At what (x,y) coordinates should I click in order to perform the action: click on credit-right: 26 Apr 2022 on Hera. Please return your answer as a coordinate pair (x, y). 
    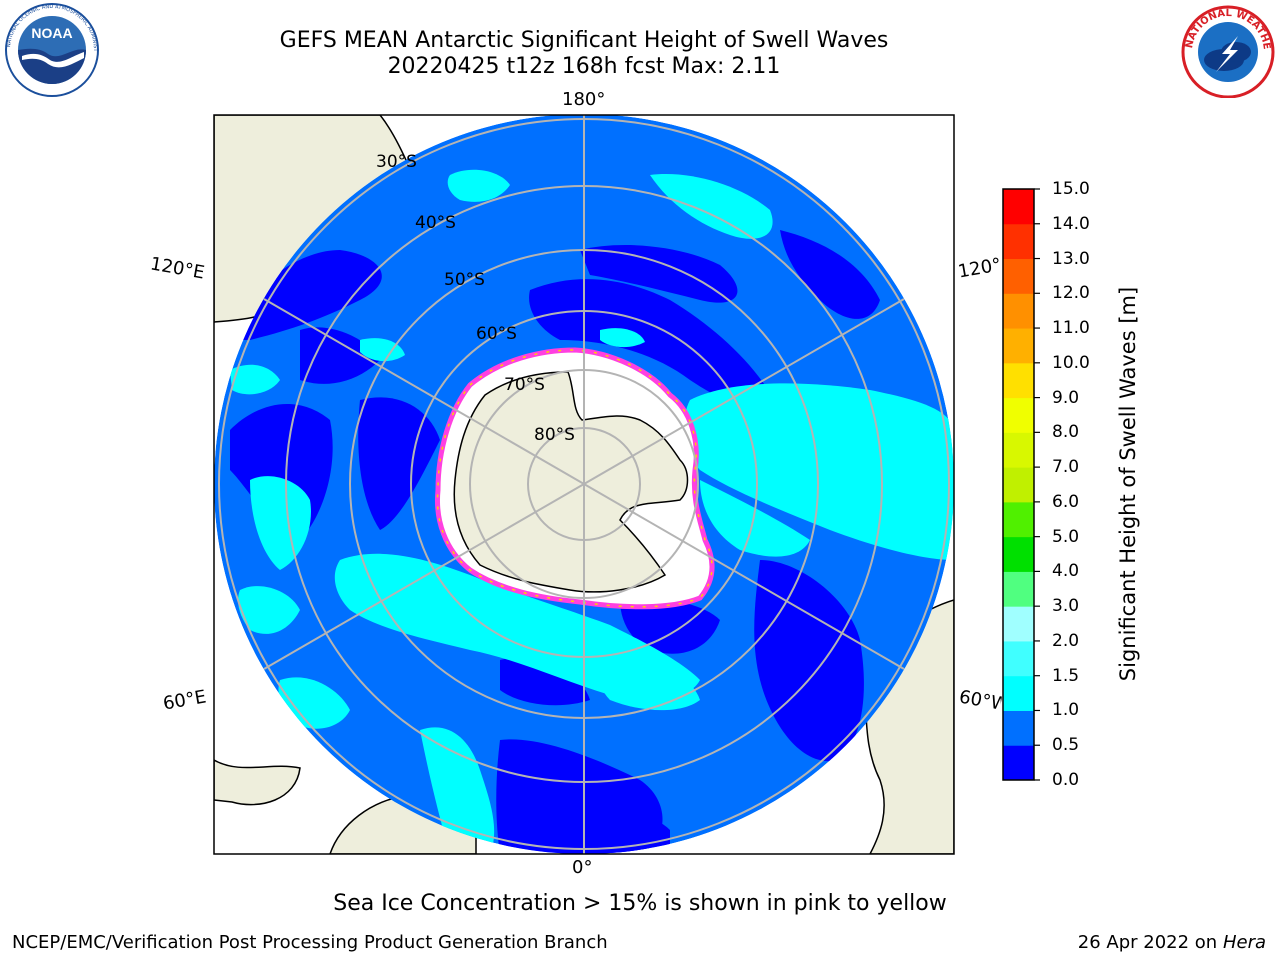
    Looking at the image, I should click on (1172, 942).